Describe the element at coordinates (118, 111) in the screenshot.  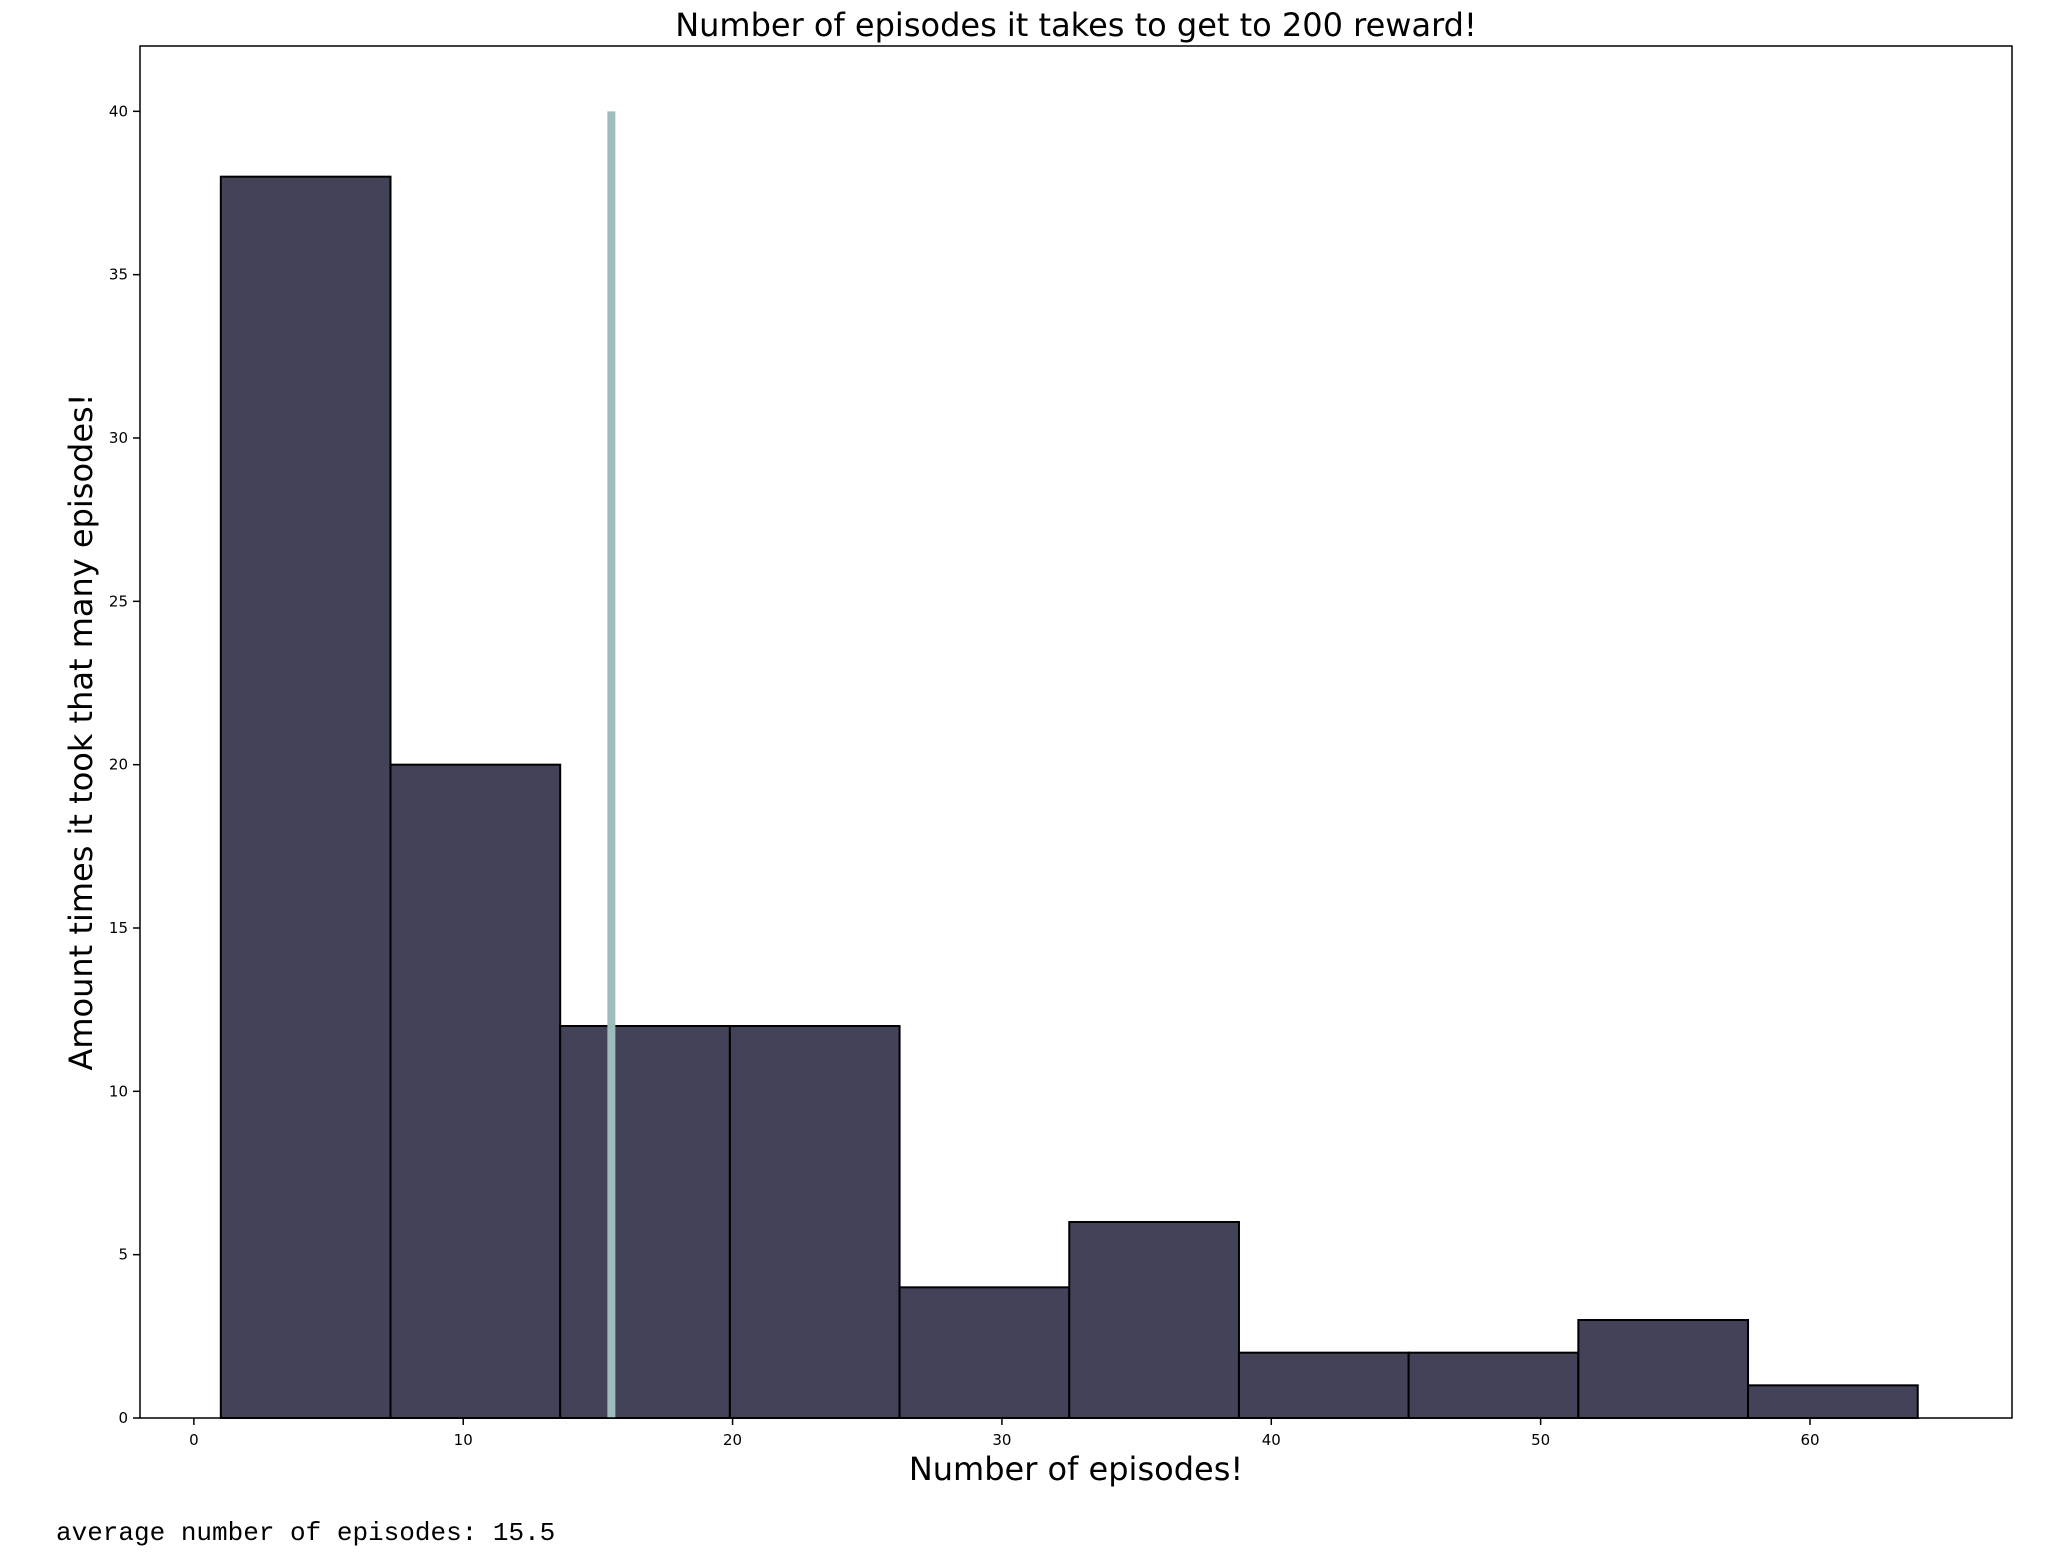
I see `y-tick-label: 40` at that location.